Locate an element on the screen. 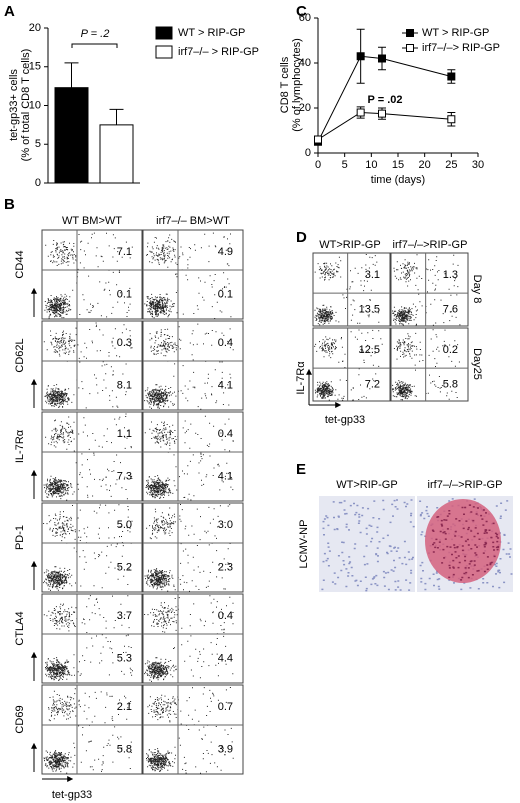 This screenshot has width=520, height=803. quadrant-value: 7.6 is located at coordinates (450, 309).